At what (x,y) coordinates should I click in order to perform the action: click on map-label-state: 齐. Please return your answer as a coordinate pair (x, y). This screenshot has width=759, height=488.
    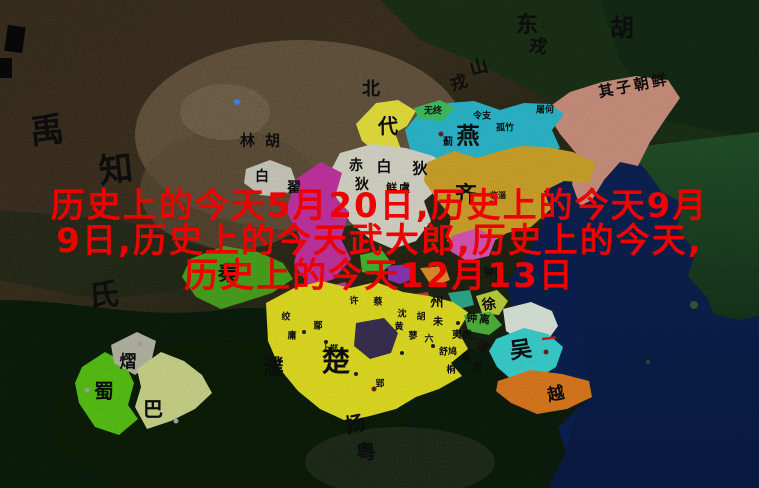
    Looking at the image, I should click on (466, 195).